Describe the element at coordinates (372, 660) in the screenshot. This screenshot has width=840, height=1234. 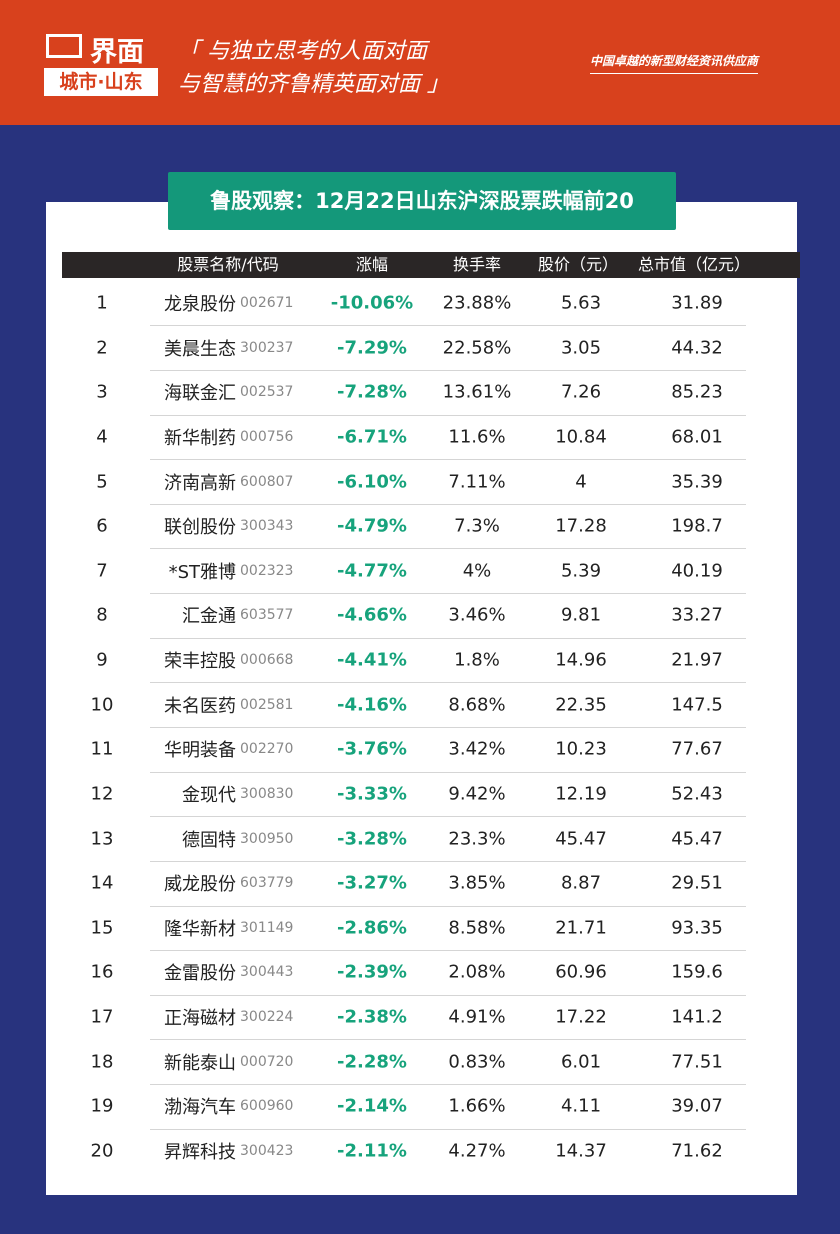
I see `change: -4.41%` at that location.